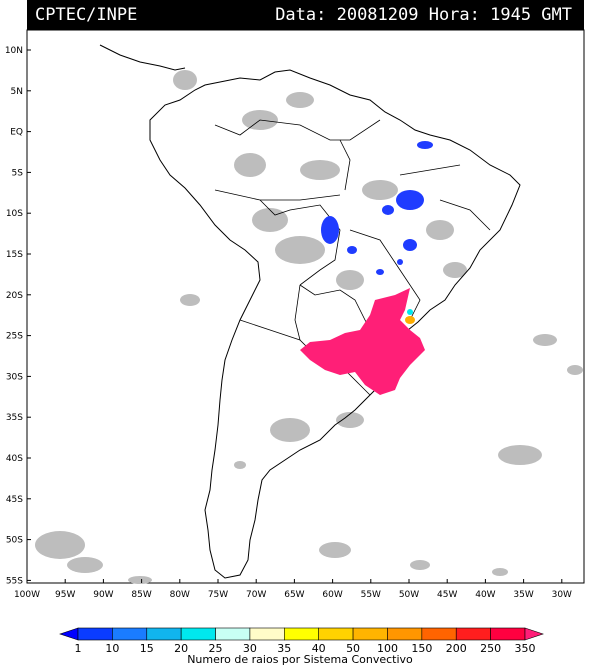  What do you see at coordinates (14, 51) in the screenshot?
I see `lat-tick-label: 10N` at bounding box center [14, 51].